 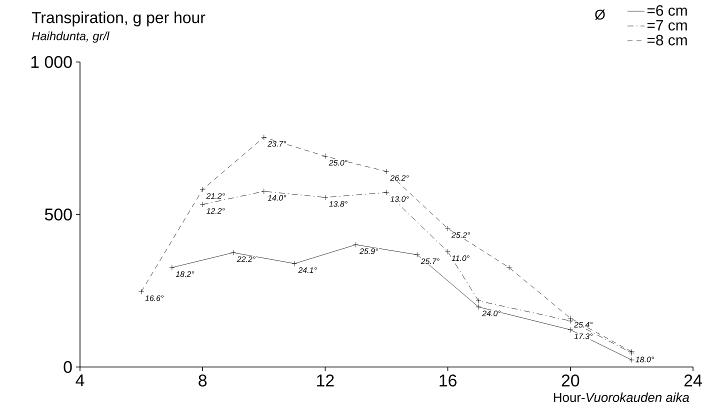 What do you see at coordinates (448, 380) in the screenshot?
I see `x-tick-label: 16` at bounding box center [448, 380].